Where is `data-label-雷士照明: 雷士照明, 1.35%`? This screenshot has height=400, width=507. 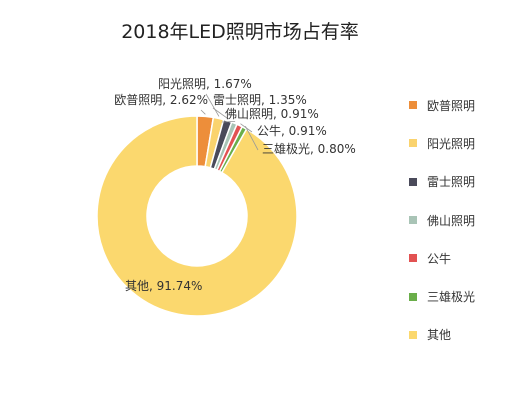 data-label-雷士照明: 雷士照明, 1.35% is located at coordinates (260, 100).